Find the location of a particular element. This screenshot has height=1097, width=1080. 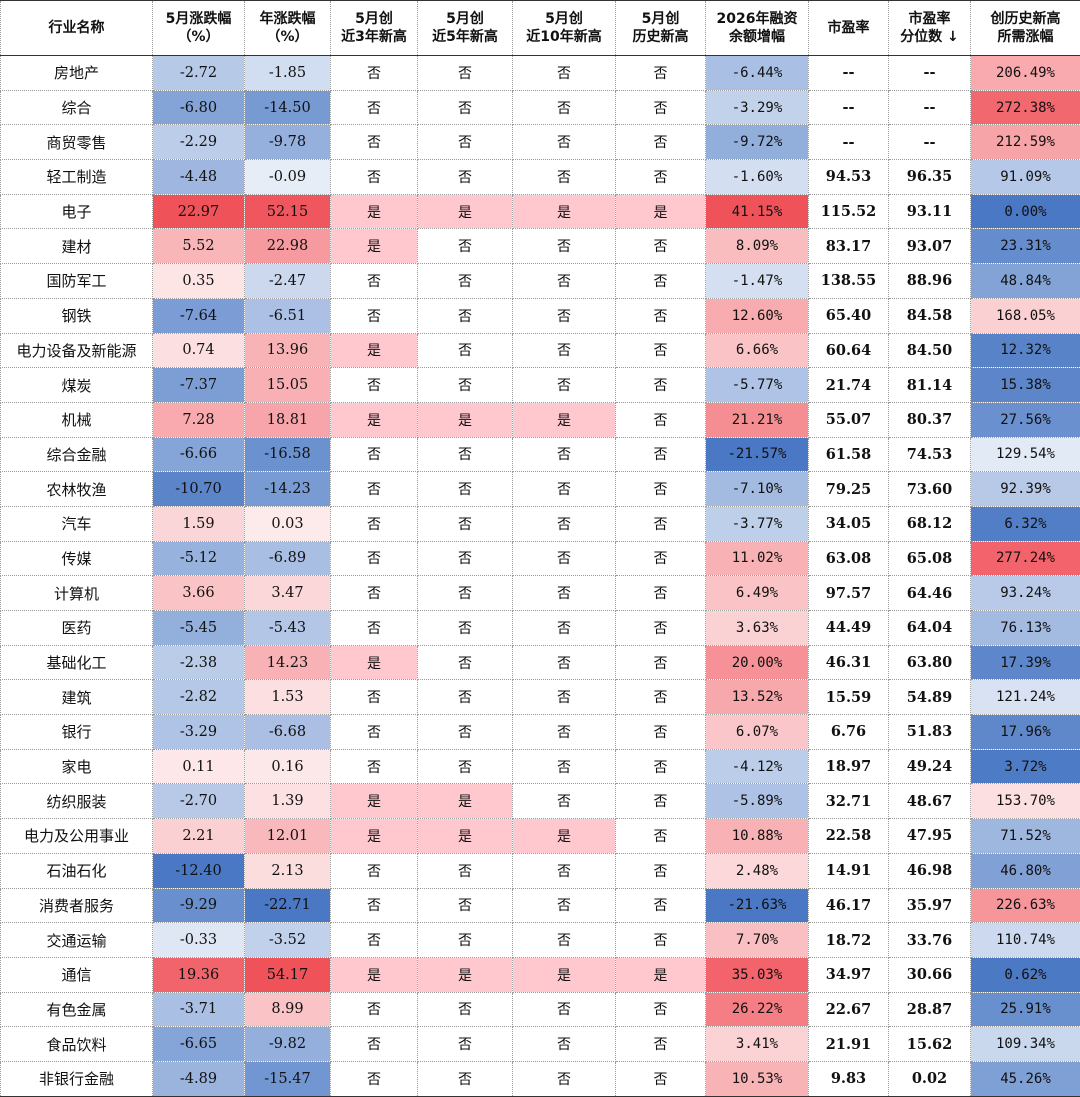

cell-pe-percentile: 73.60 is located at coordinates (930, 489).